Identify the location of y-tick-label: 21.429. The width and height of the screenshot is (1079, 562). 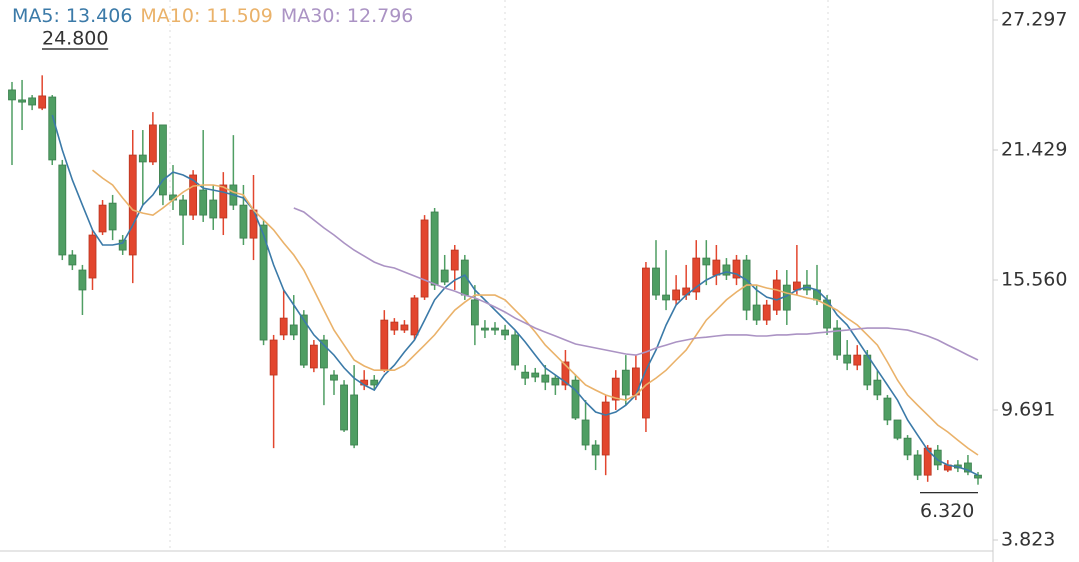
(1034, 149).